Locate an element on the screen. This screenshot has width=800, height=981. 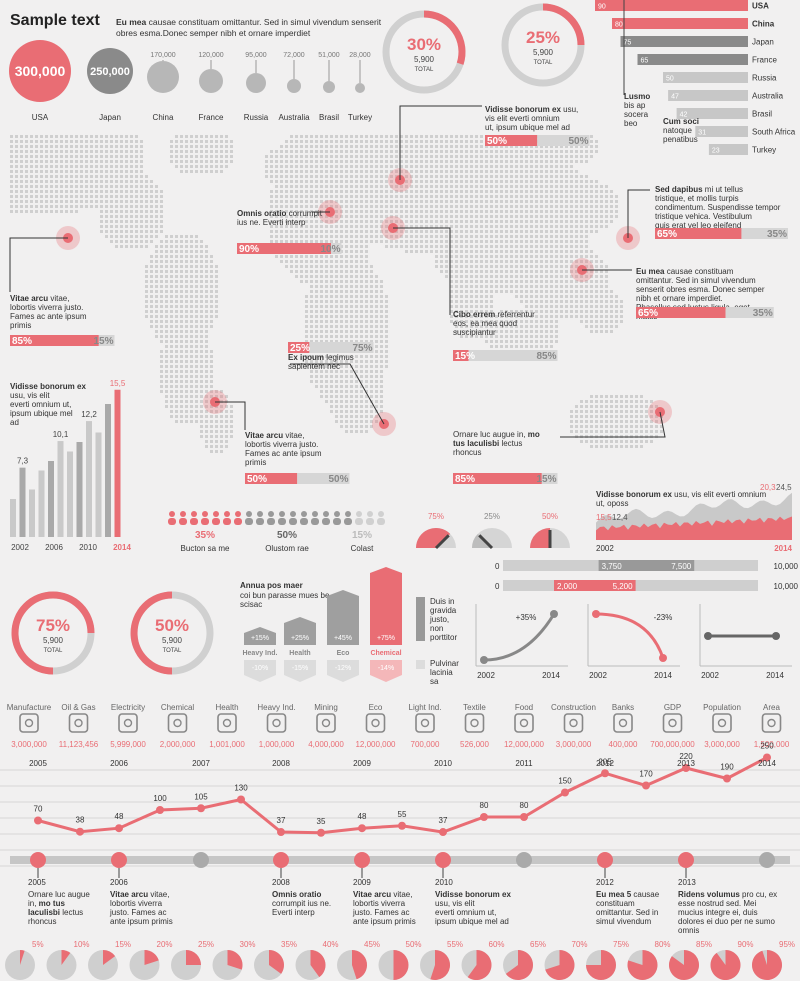
text-span: ornare is located at coordinates (673, 298).